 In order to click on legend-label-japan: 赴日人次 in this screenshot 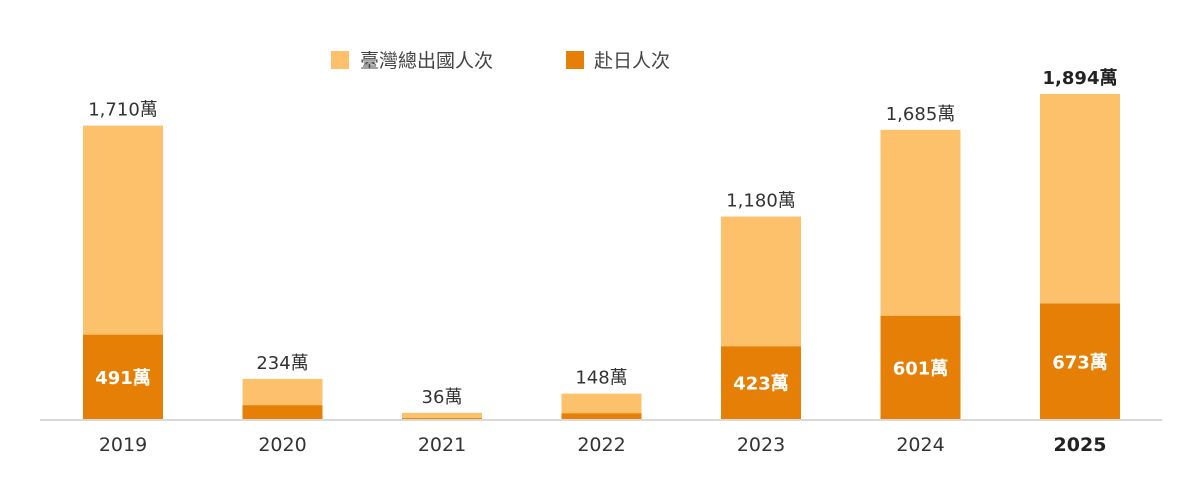, I will do `click(632, 61)`.